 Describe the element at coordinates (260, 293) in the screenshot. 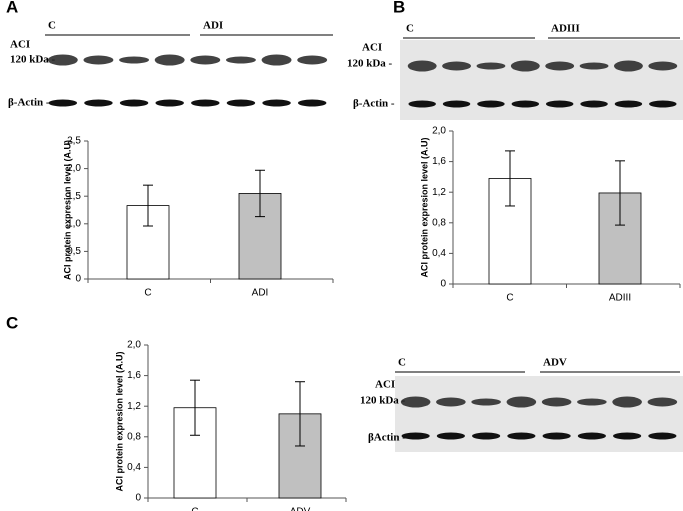

I see `x-tick-label: ADI` at that location.